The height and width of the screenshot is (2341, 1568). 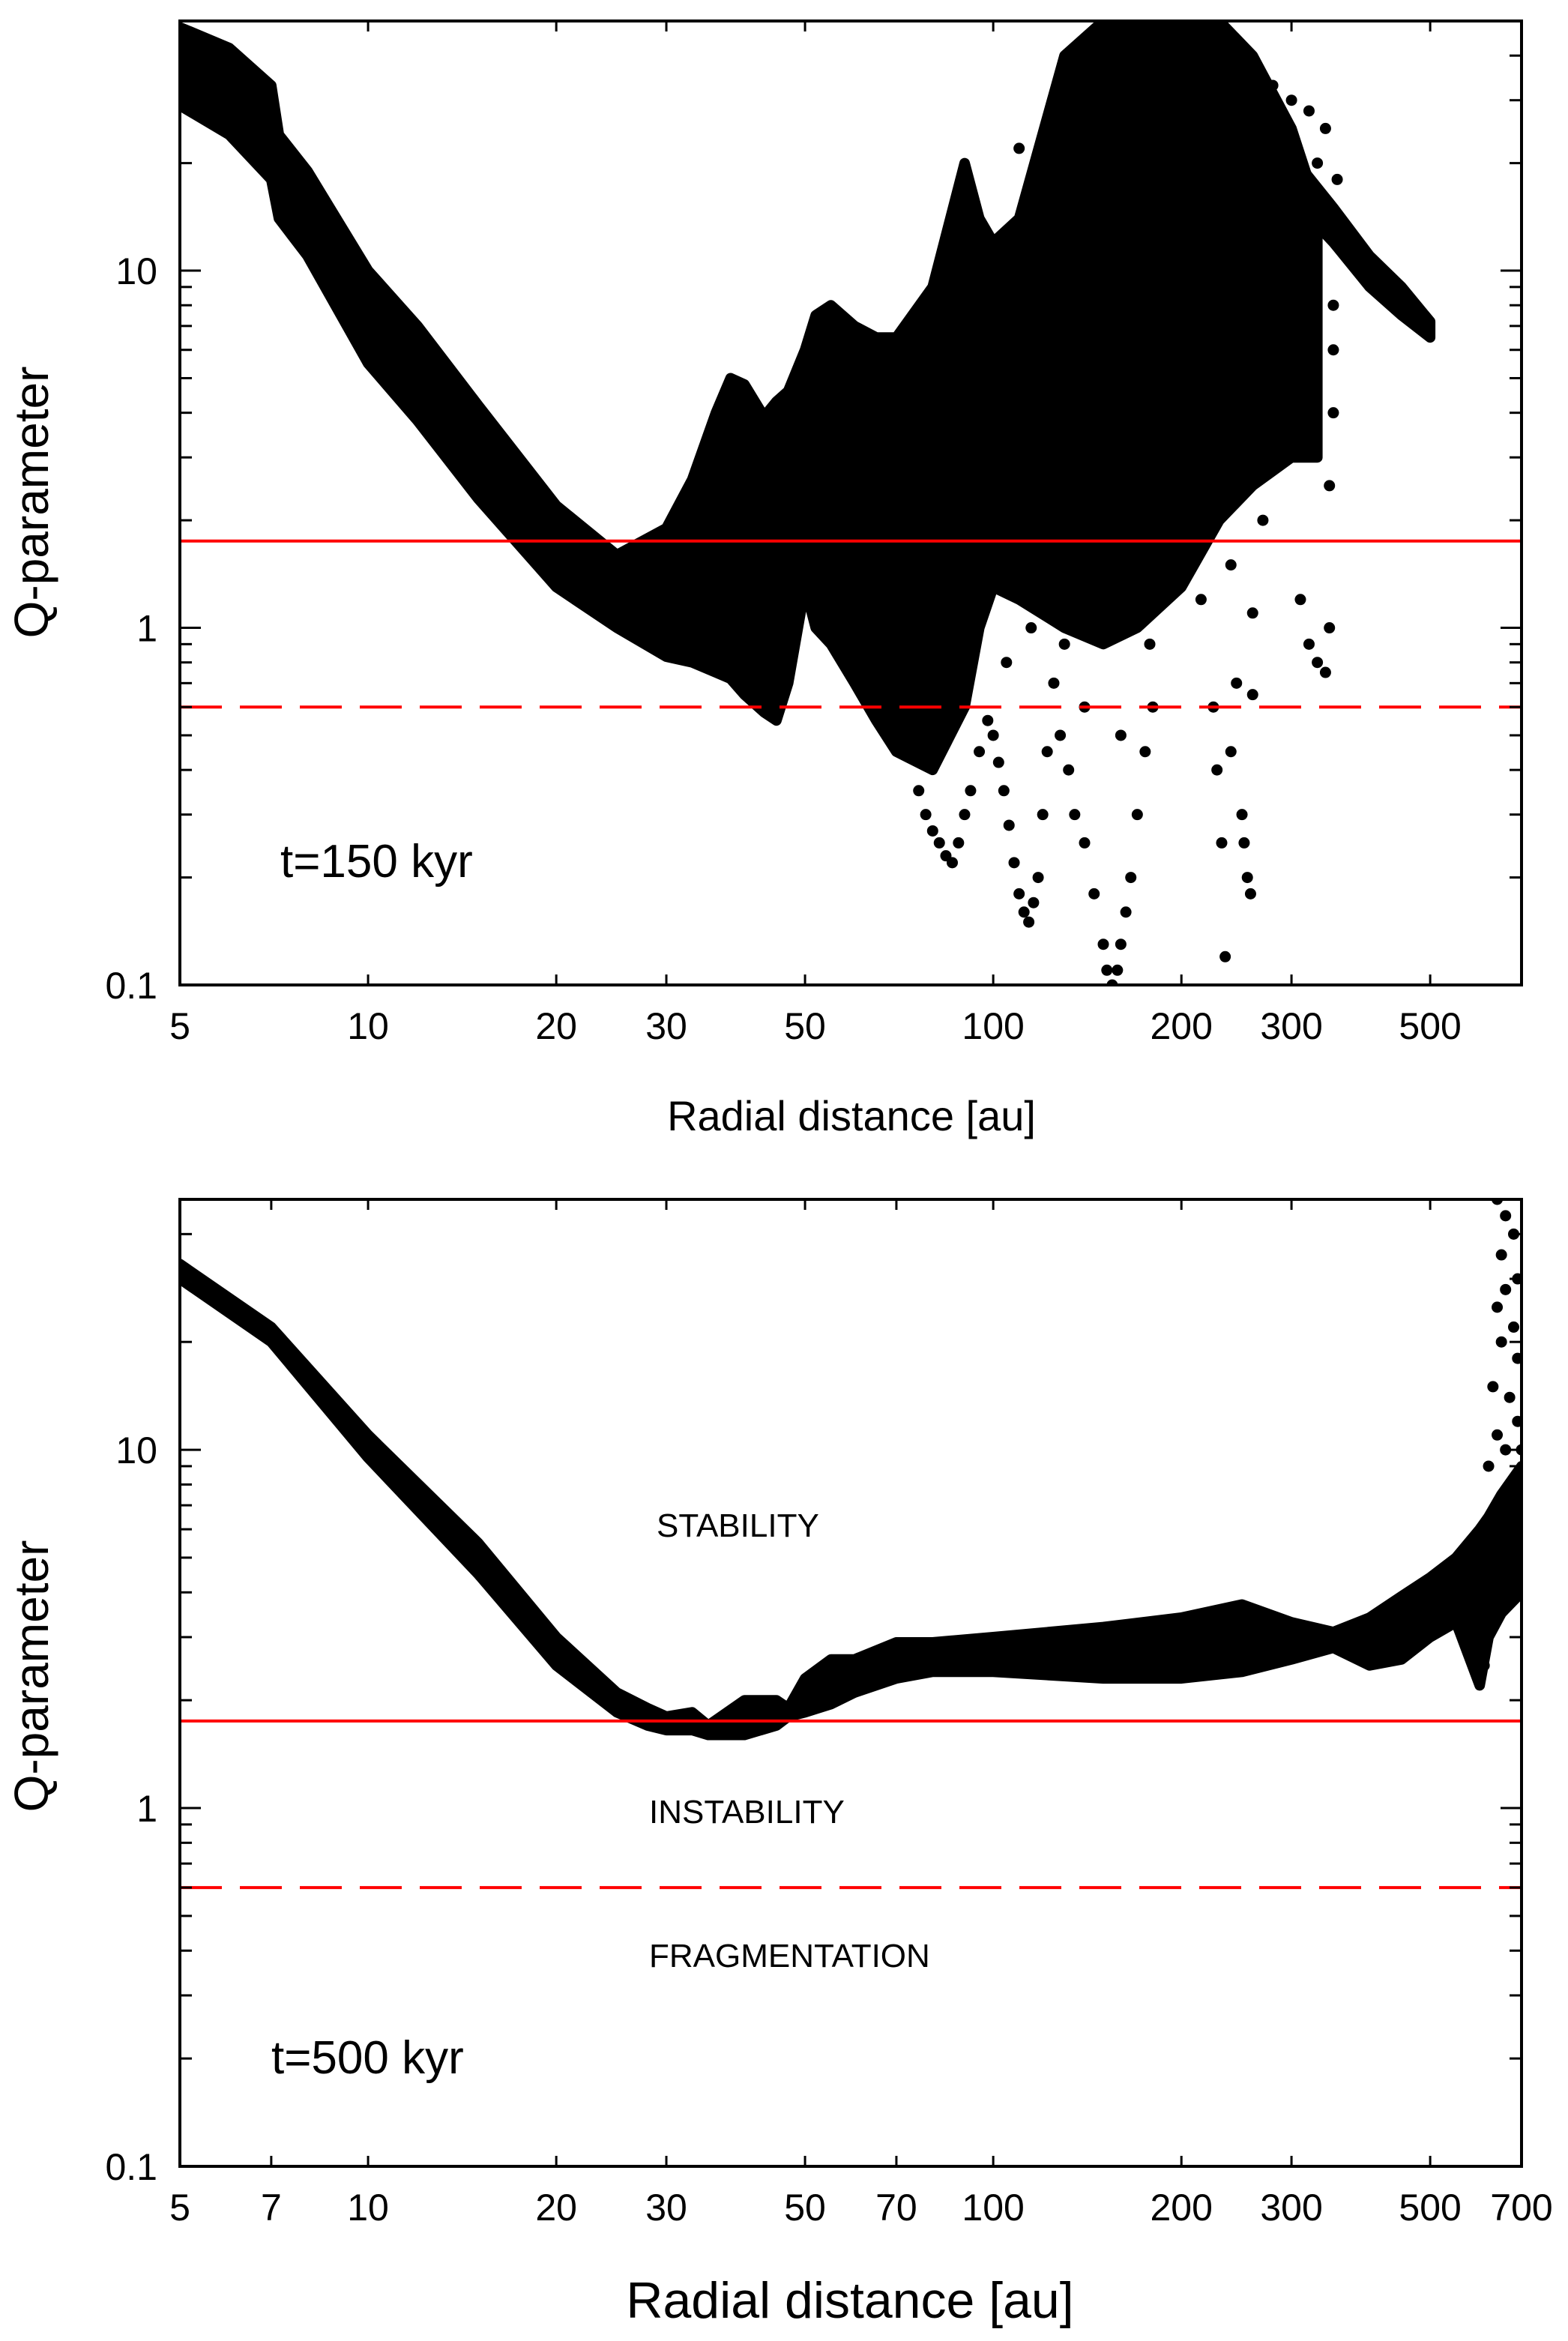 I want to click on region-label-fragmentation: FRAGMENTATION, so click(x=789, y=1956).